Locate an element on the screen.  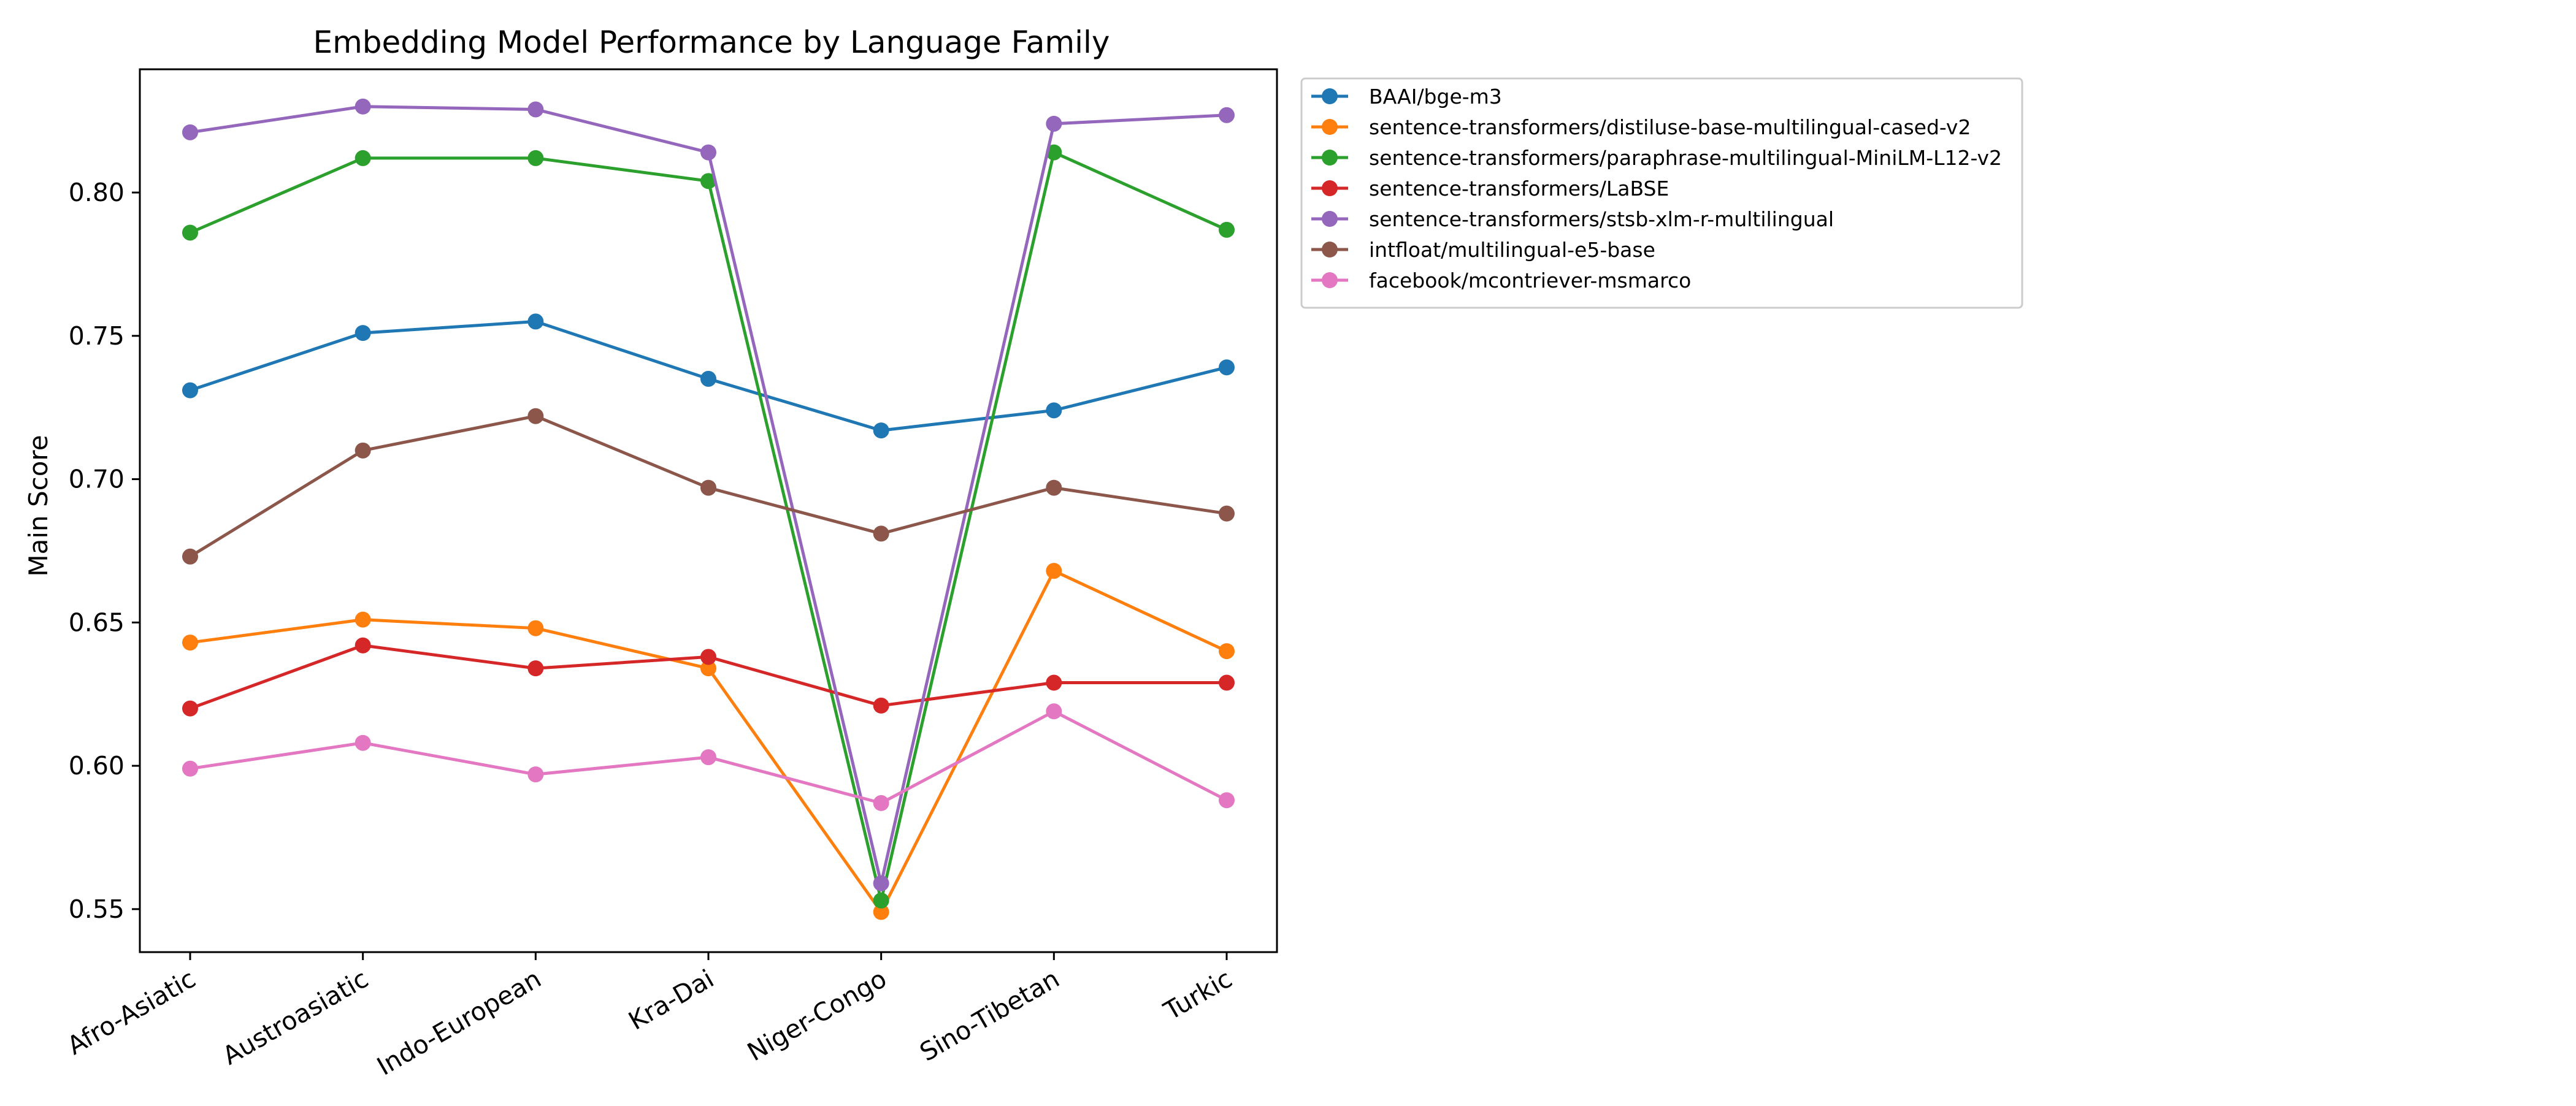
y-tick-label: 0.55 is located at coordinates (97, 909).